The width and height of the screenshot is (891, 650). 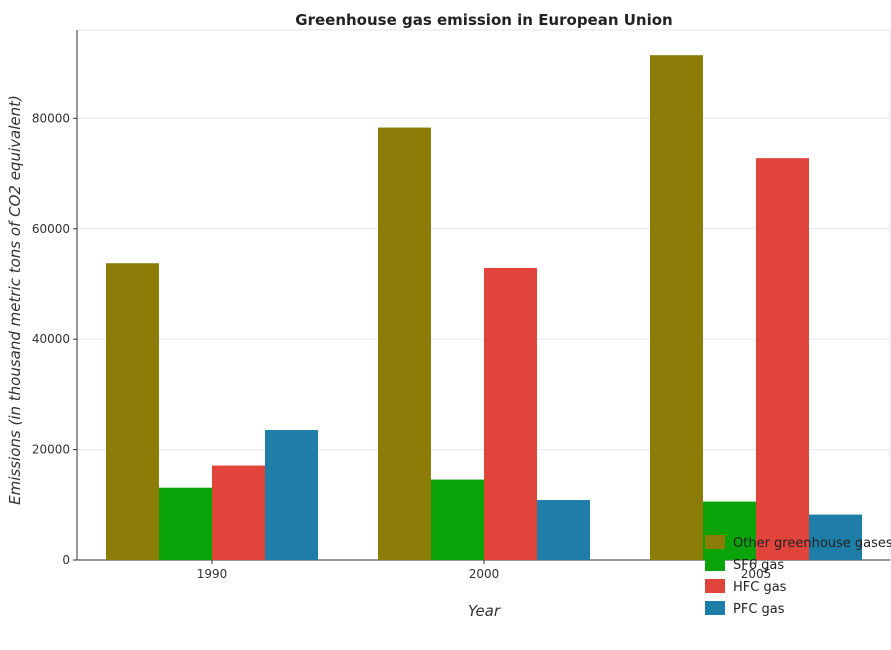 What do you see at coordinates (484, 611) in the screenshot?
I see `x-axis-label: Year` at bounding box center [484, 611].